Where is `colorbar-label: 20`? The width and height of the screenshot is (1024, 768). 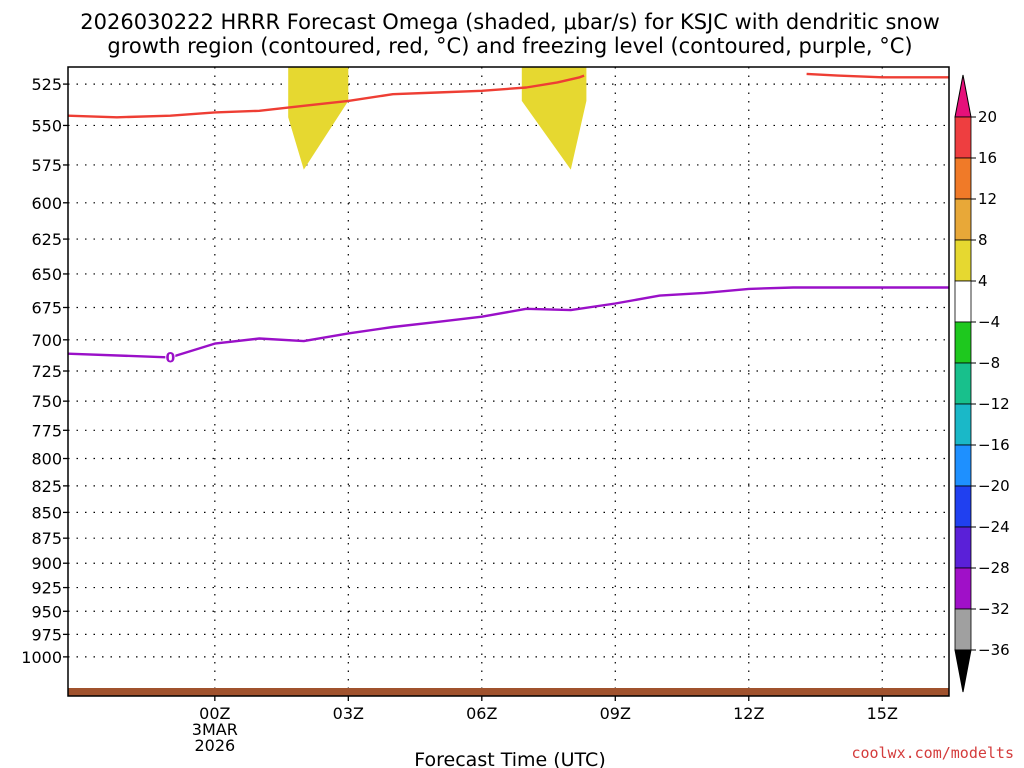 colorbar-label: 20 is located at coordinates (987, 117).